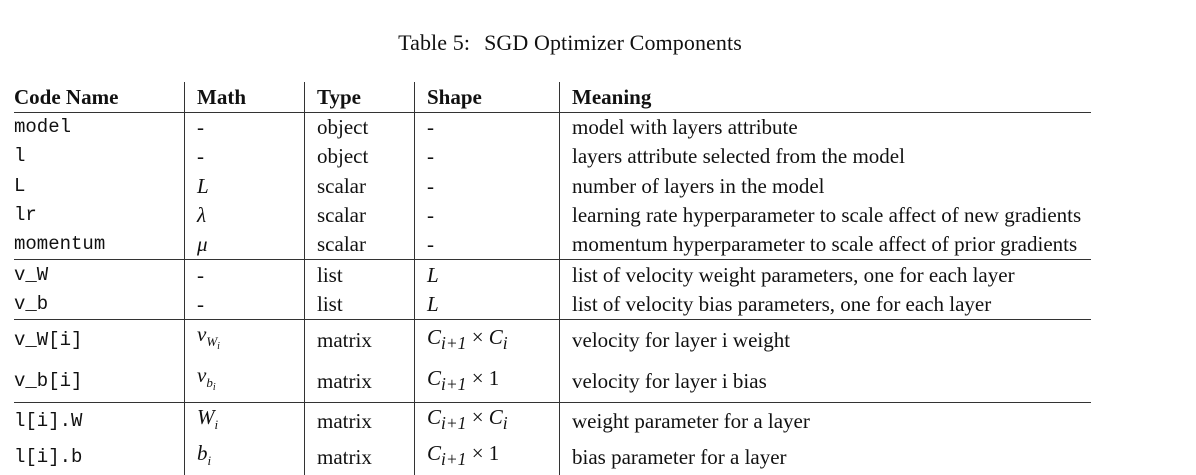  Describe the element at coordinates (825, 457) in the screenshot. I see `cell-meaning: bias parameter for a layer` at that location.